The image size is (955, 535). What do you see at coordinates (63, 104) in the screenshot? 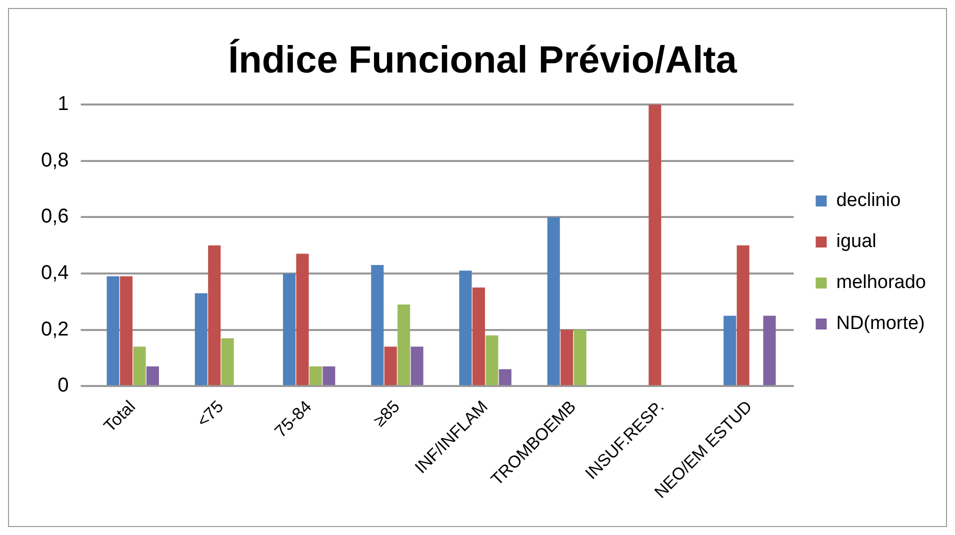
I see `y-tick-label: 1` at bounding box center [63, 104].